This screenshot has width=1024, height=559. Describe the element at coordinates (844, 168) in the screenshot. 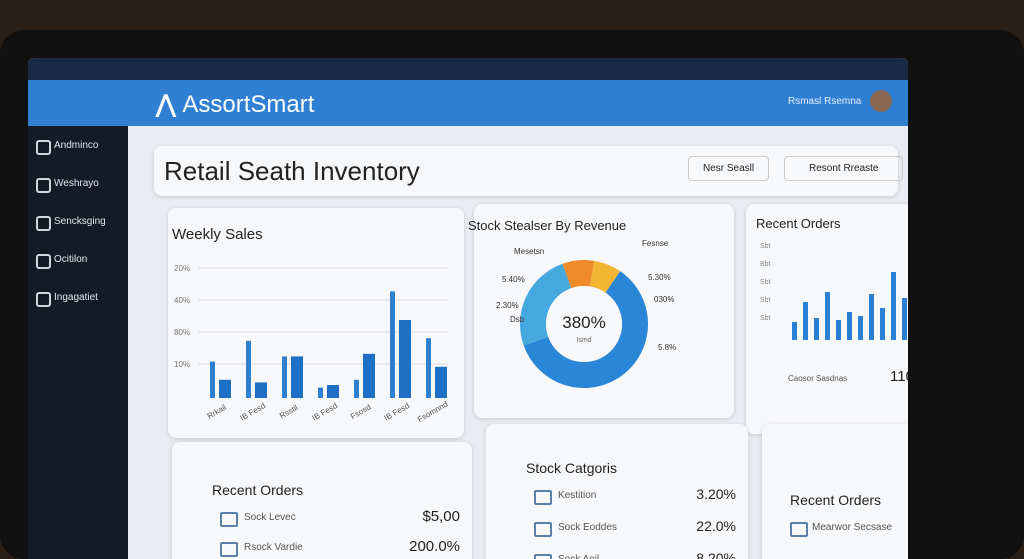

I see `button: Resont Rreaste` at that location.